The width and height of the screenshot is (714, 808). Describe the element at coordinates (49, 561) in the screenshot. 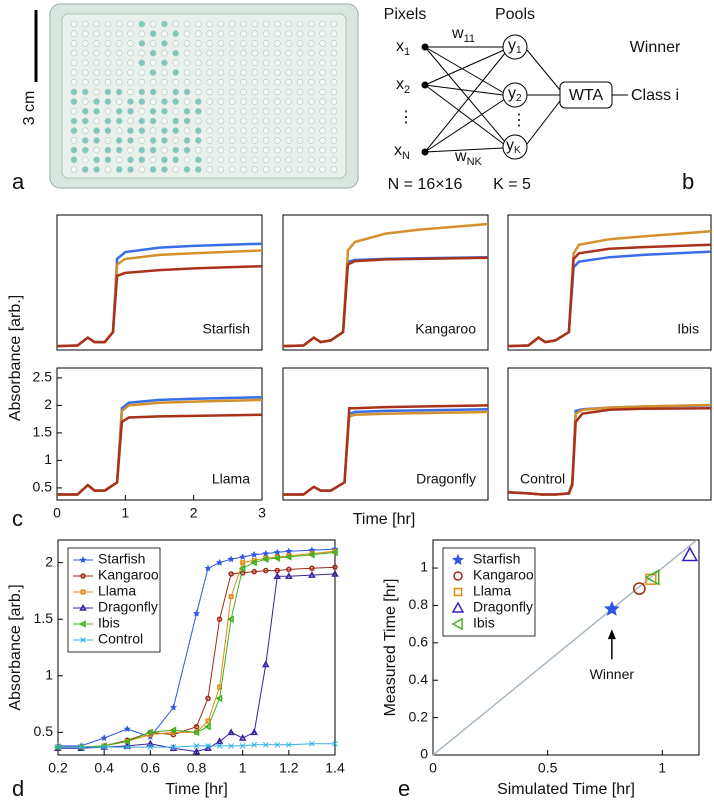

I see `y-tick-label: 2` at that location.